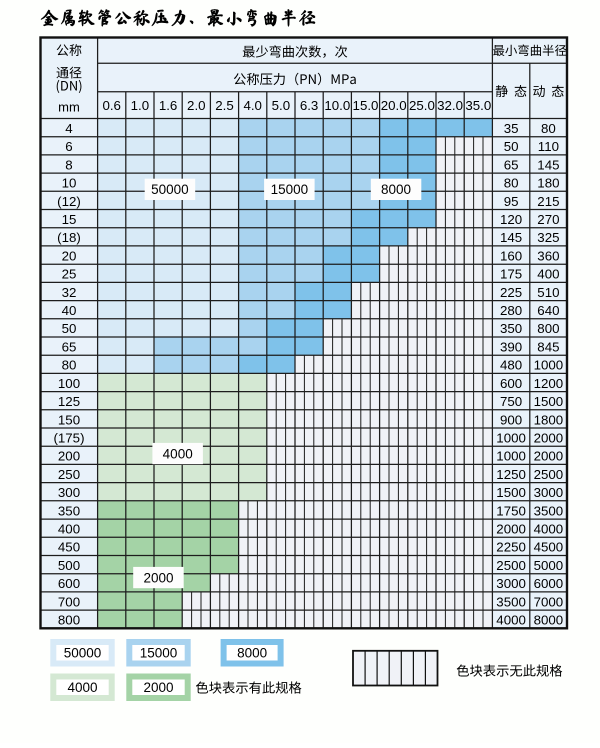 This screenshot has height=748, width=600. Describe the element at coordinates (549, 565) in the screenshot. I see `svg-text: 5000` at that location.